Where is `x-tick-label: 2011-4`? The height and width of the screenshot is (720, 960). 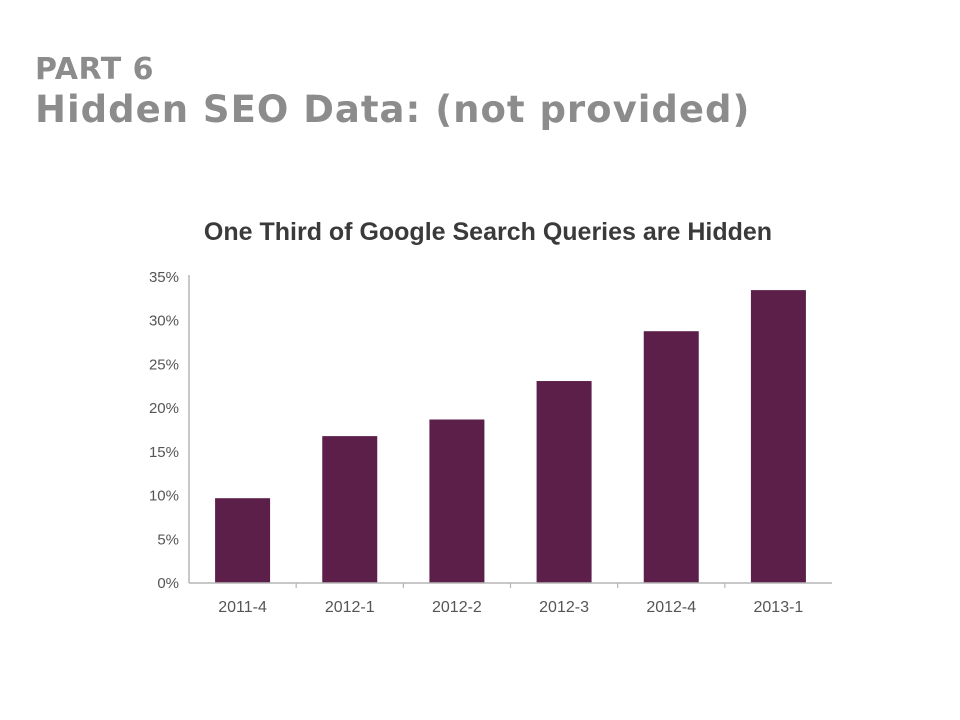
x-tick-label: 2011-4 is located at coordinates (242, 607).